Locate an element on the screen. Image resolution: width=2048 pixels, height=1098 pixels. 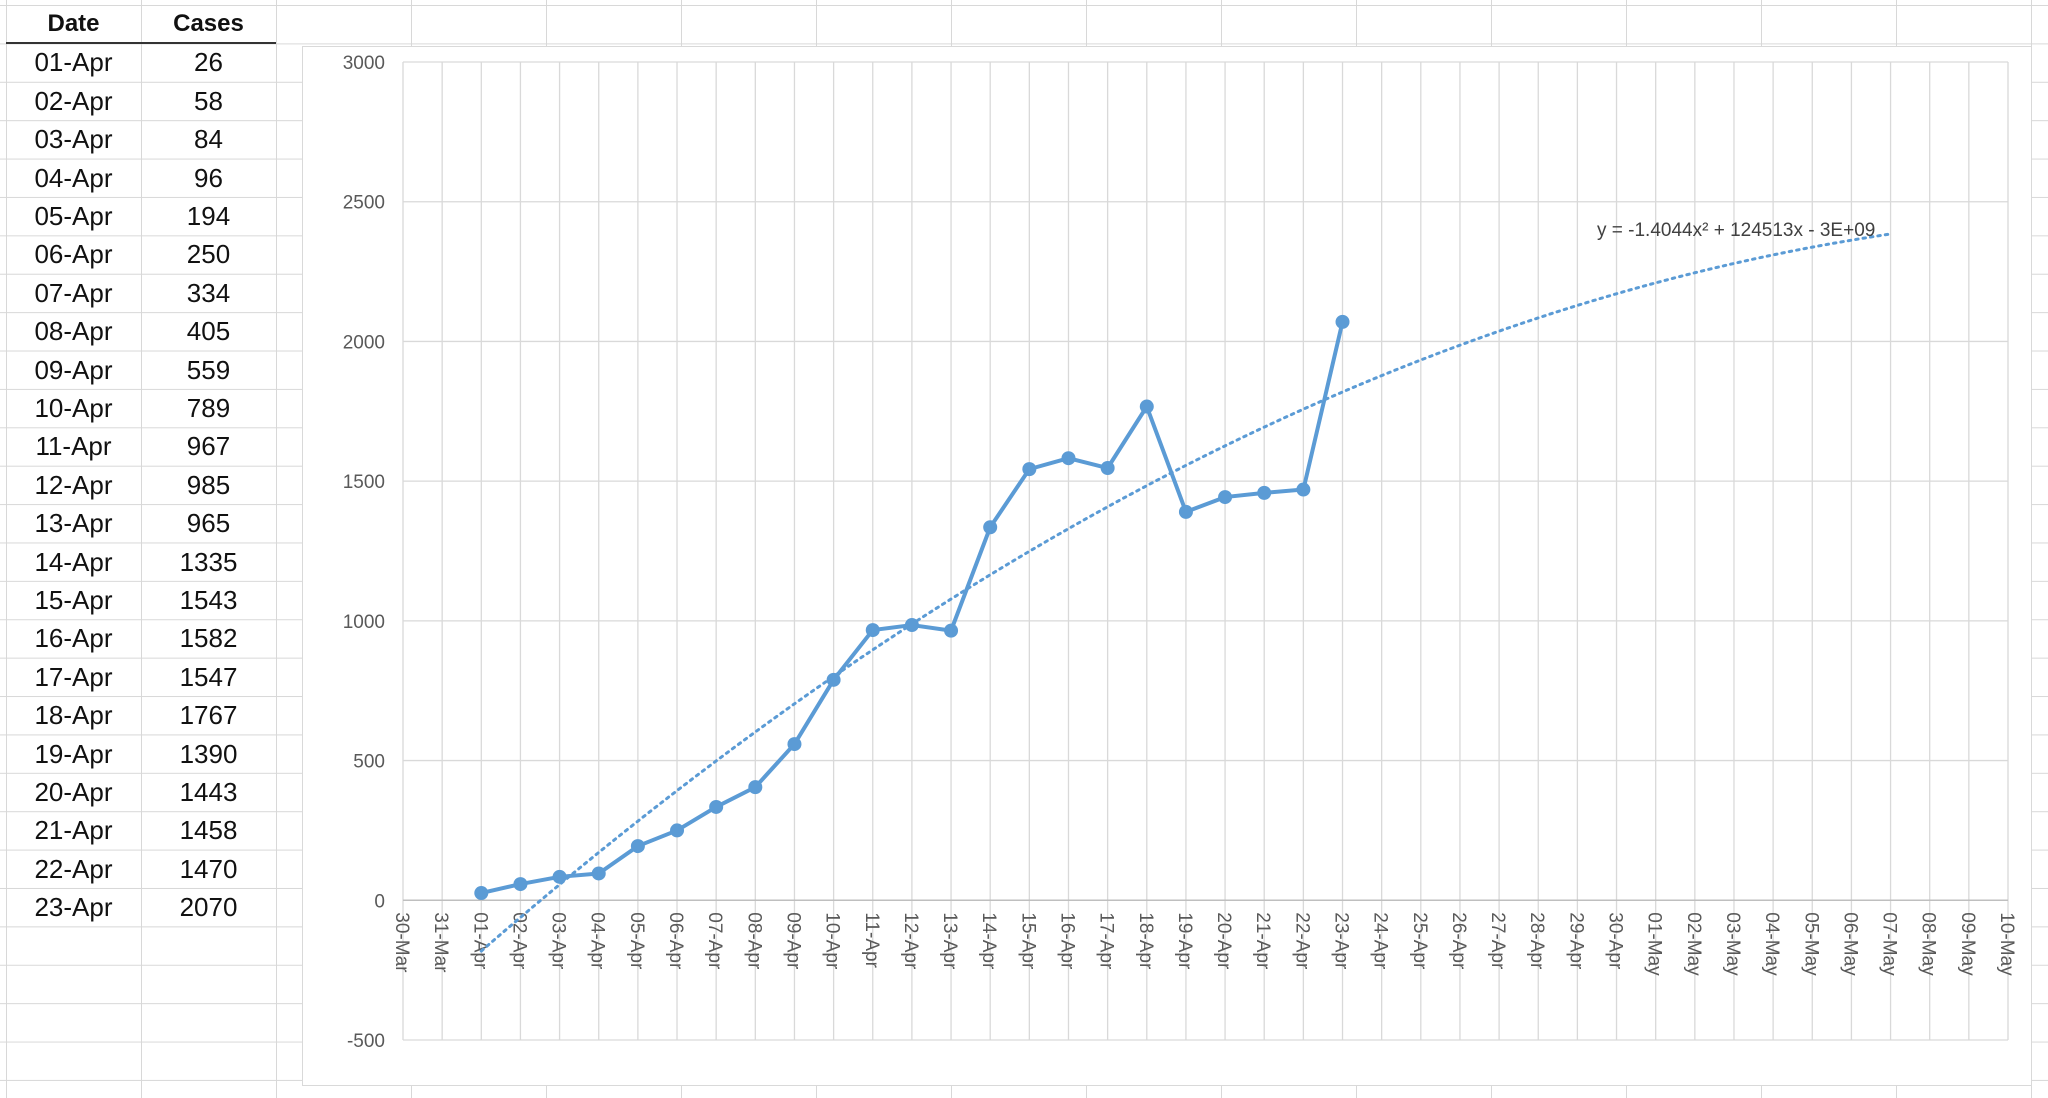
table-cell-date: 01-Apr is located at coordinates (73, 62).